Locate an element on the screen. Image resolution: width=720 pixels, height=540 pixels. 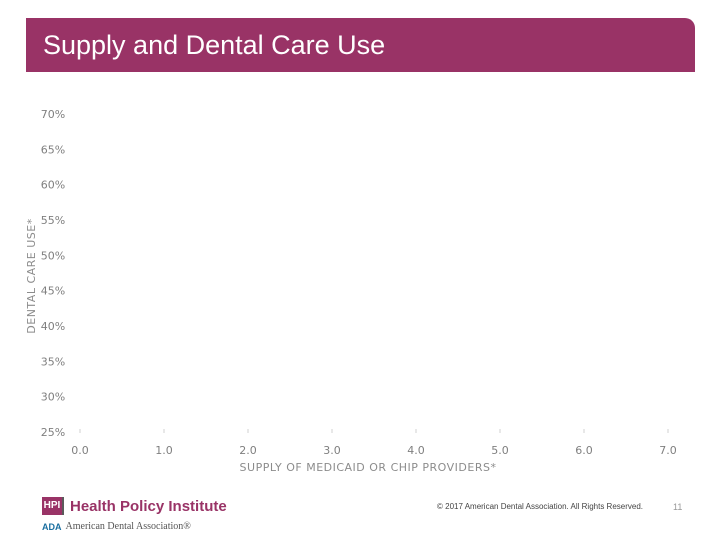
y-tick-label: 30% is located at coordinates (53, 397).